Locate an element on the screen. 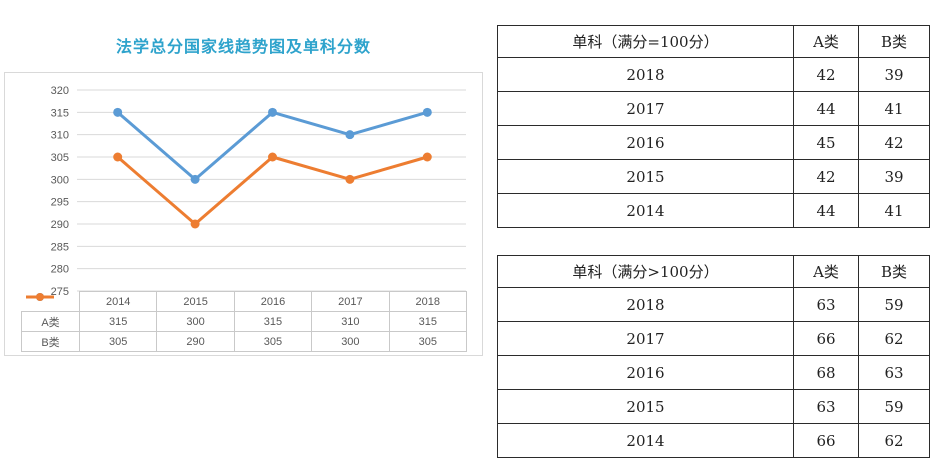 Image resolution: width=933 pixels, height=465 pixels. table-row: 2018 42 39 is located at coordinates (713, 74).